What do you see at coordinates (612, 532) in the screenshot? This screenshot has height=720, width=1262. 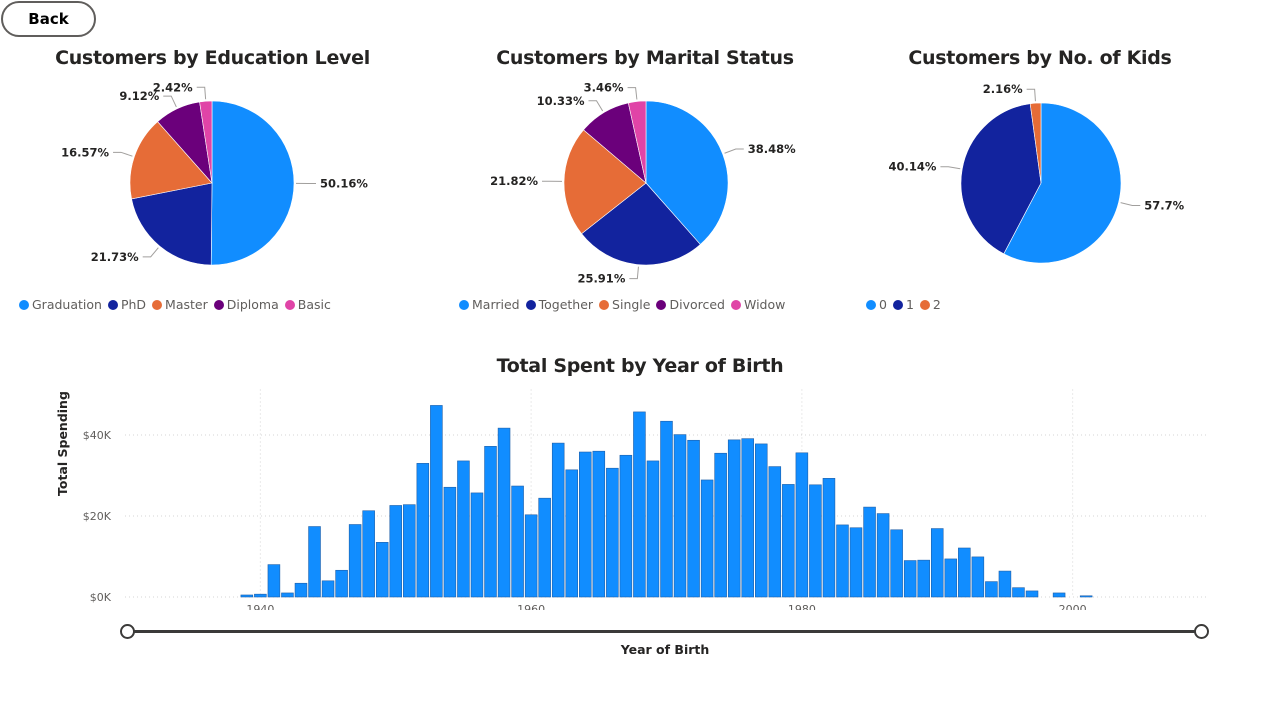 I see `bar-1966` at bounding box center [612, 532].